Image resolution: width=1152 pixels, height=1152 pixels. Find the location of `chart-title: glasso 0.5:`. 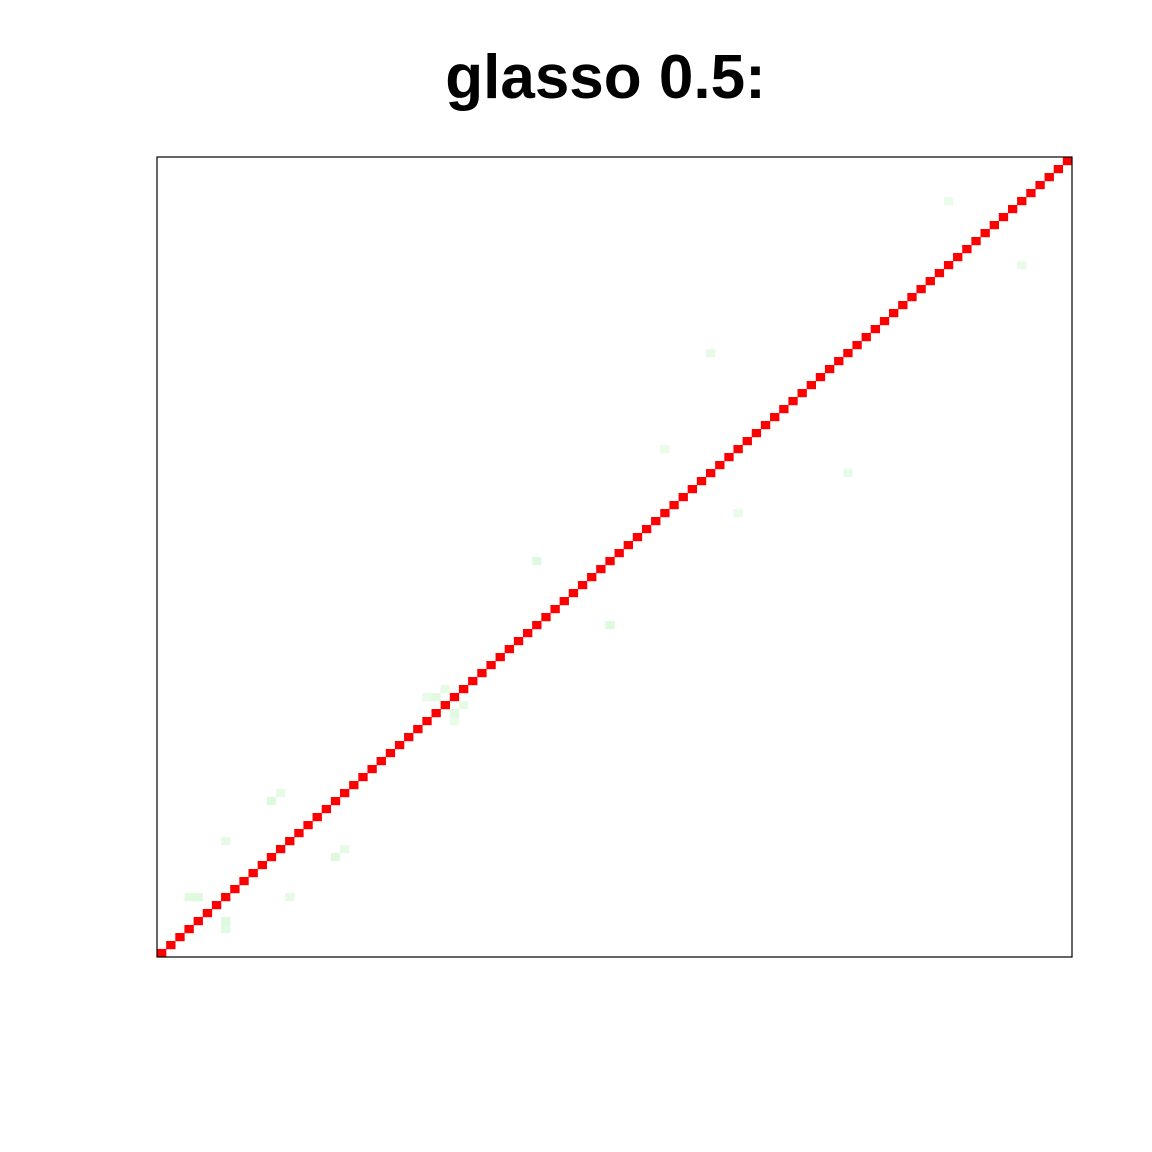

chart-title: glasso 0.5: is located at coordinates (605, 77).